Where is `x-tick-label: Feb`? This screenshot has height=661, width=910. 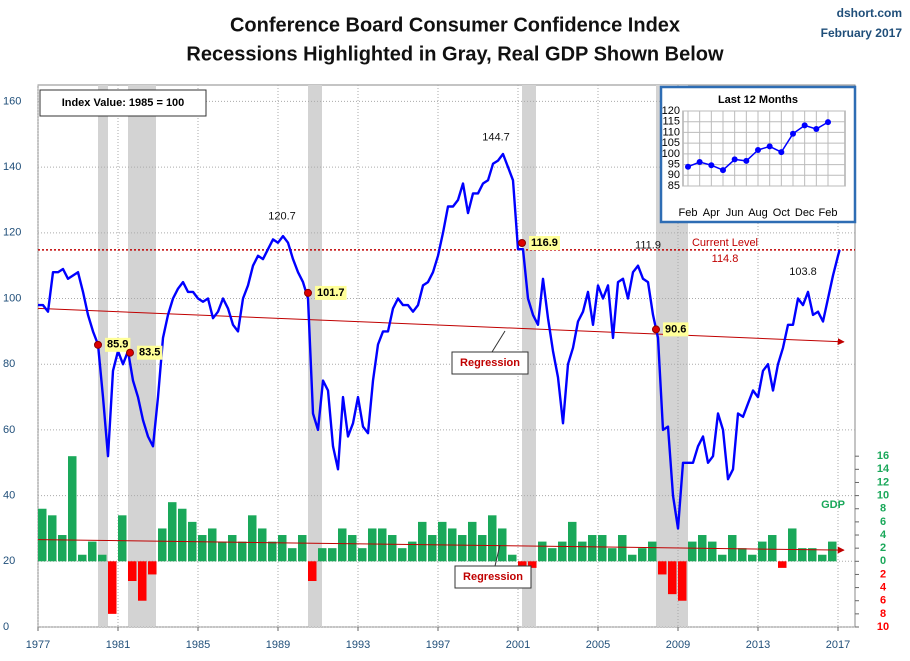 x-tick-label: Feb is located at coordinates (688, 213).